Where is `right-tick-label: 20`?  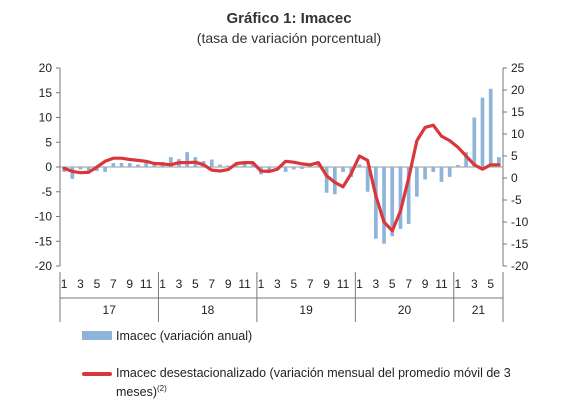
right-tick-label: 20 is located at coordinates (518, 90).